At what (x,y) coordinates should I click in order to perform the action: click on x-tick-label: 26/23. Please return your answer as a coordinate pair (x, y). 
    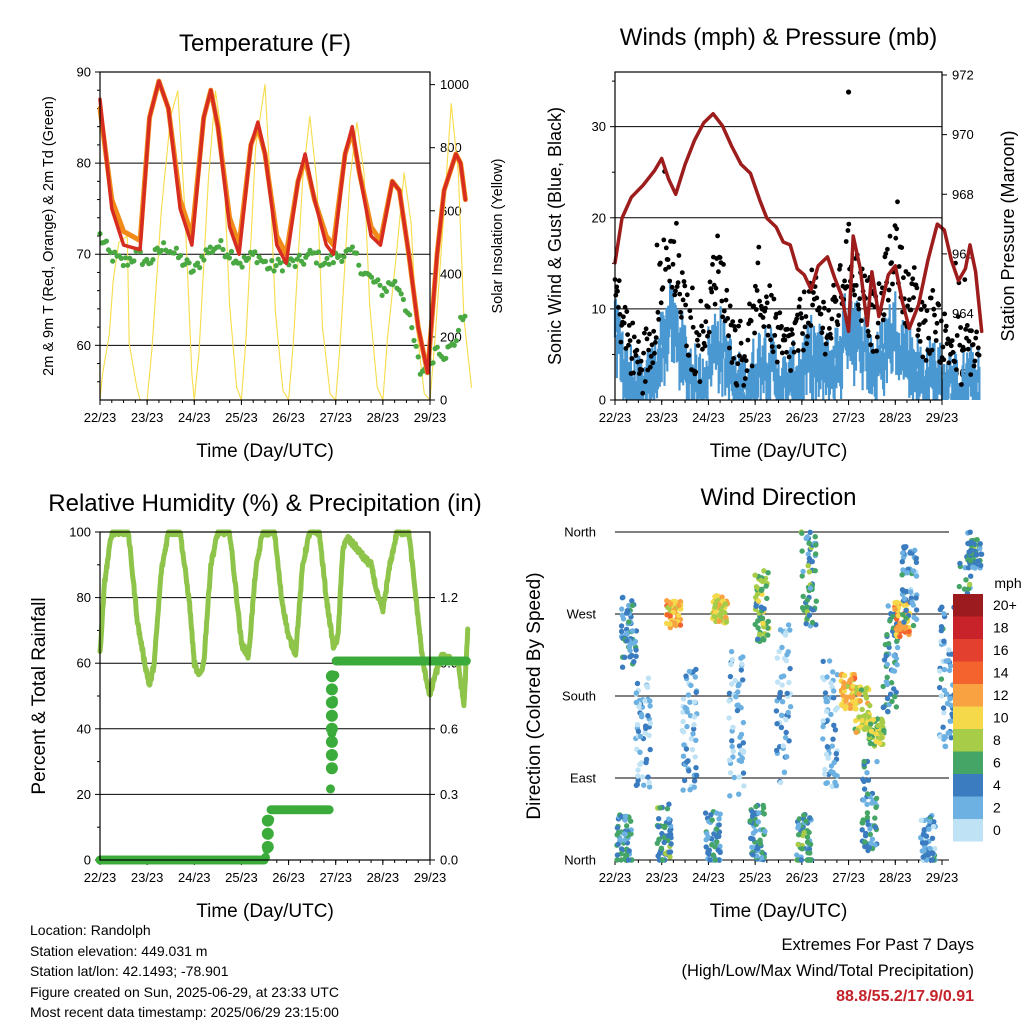
    Looking at the image, I should click on (802, 877).